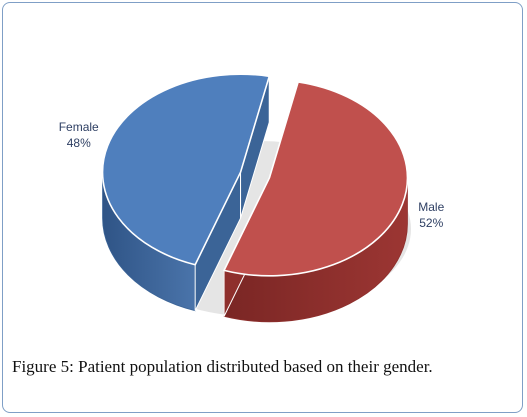  What do you see at coordinates (43, 366) in the screenshot?
I see `caption-label: Figure 5:` at bounding box center [43, 366].